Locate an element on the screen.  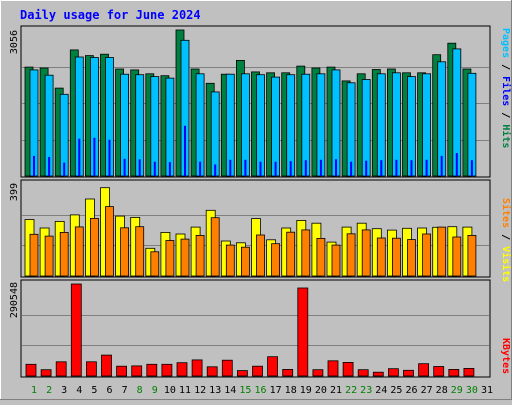
day-label-28: 28 is located at coordinates (442, 390).